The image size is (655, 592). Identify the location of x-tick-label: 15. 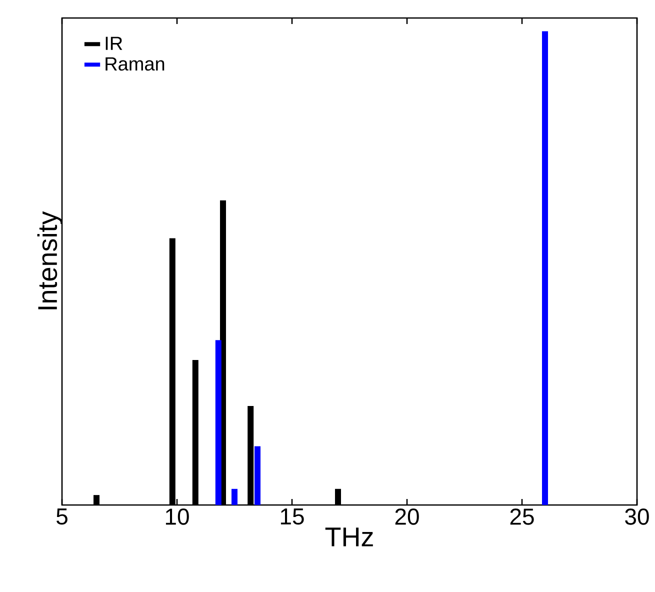
(292, 516).